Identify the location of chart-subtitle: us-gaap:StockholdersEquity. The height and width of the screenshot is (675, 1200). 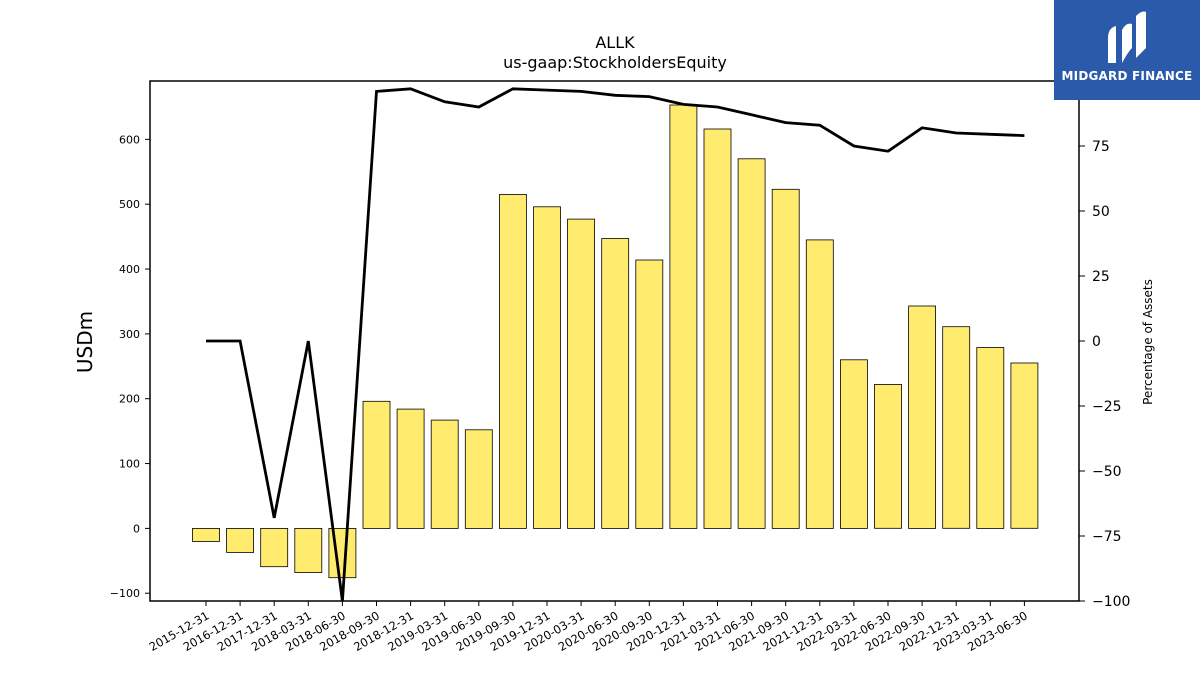
(615, 62).